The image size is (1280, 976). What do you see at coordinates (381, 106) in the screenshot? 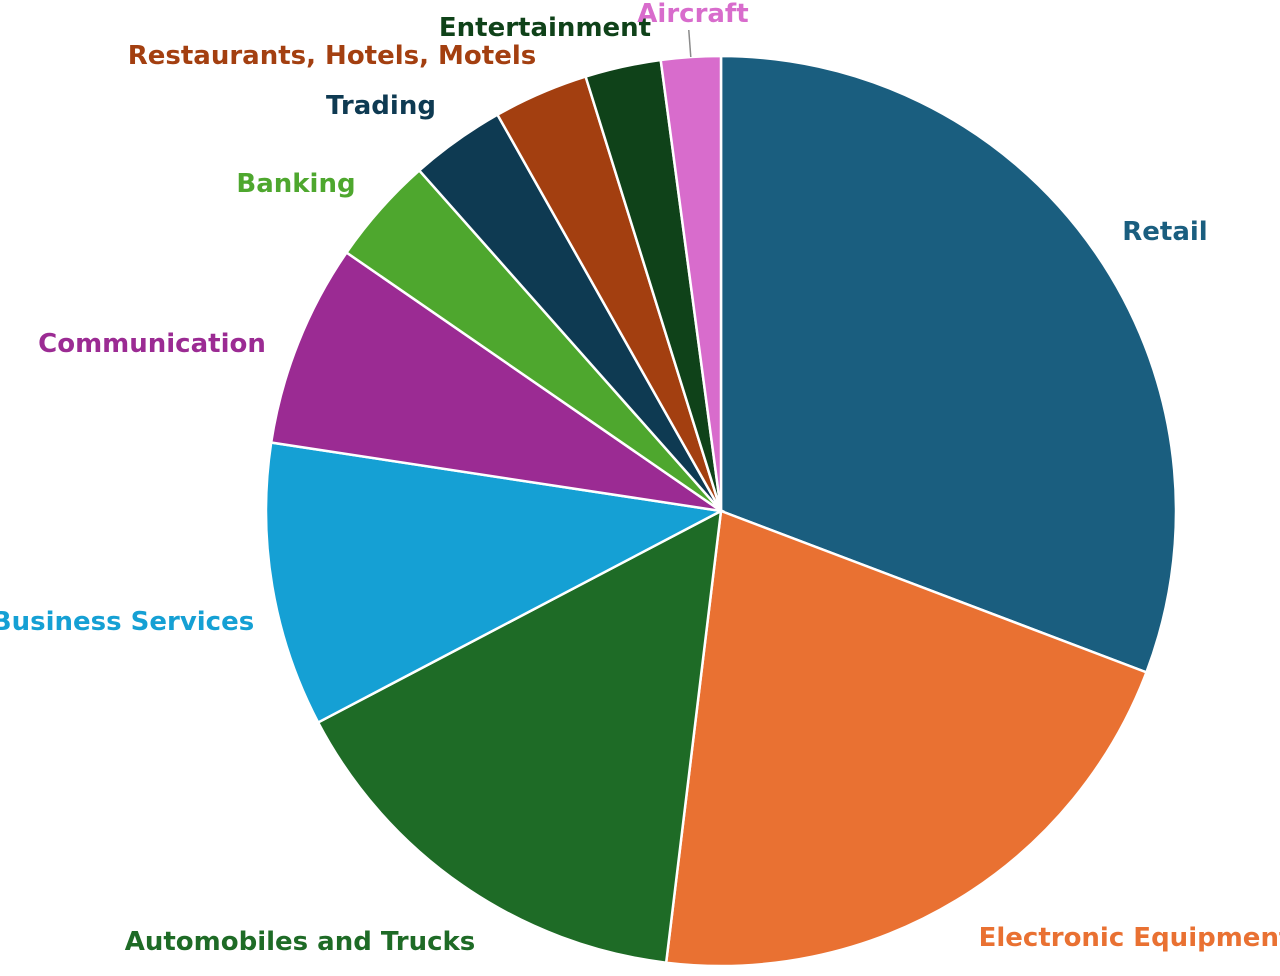
I see `label-trading: Trading` at bounding box center [381, 106].